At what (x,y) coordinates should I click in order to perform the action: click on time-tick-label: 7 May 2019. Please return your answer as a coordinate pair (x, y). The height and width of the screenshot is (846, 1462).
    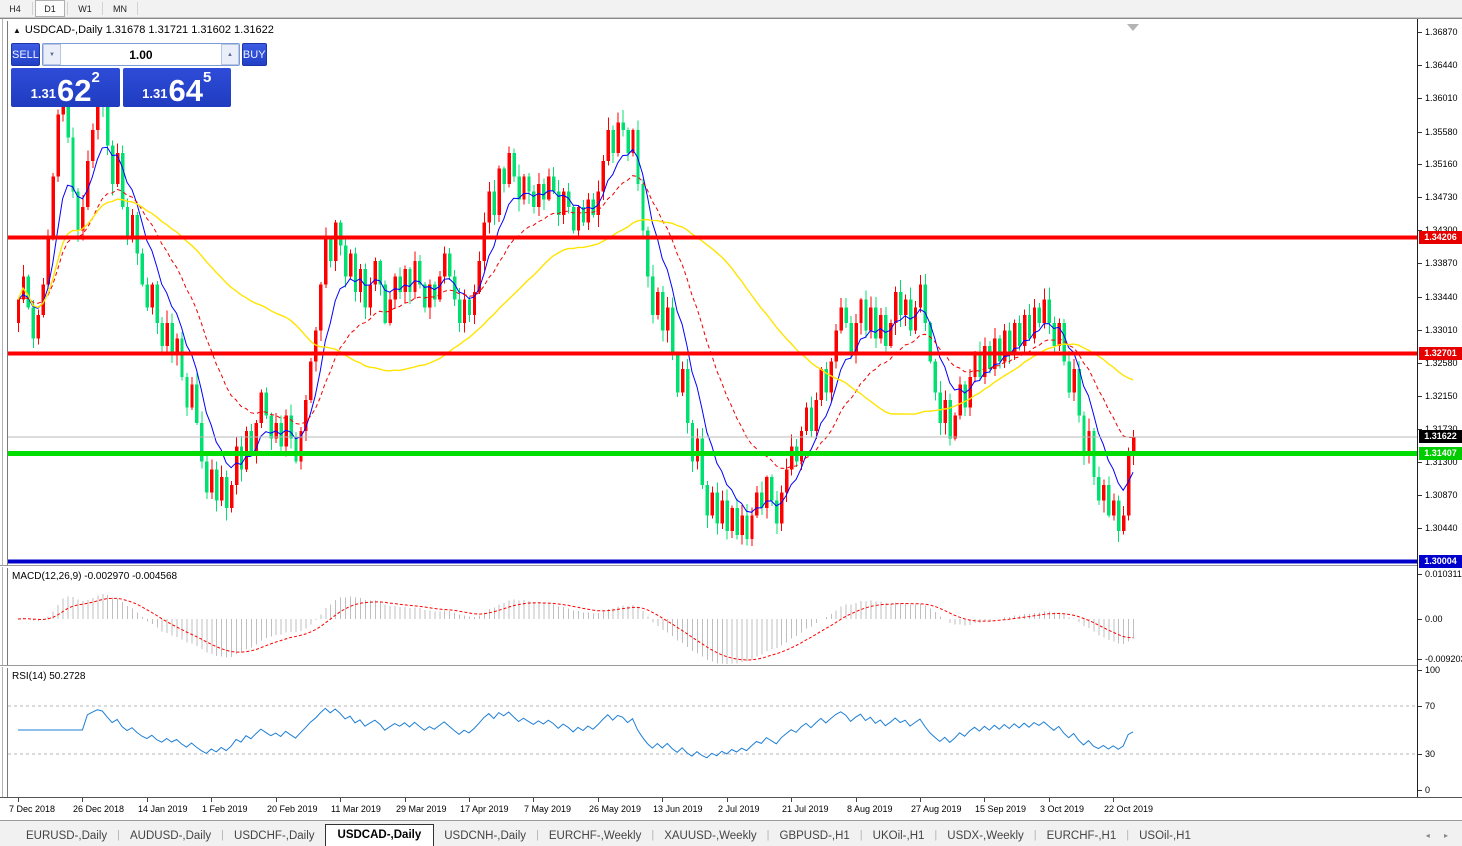
    Looking at the image, I should click on (548, 809).